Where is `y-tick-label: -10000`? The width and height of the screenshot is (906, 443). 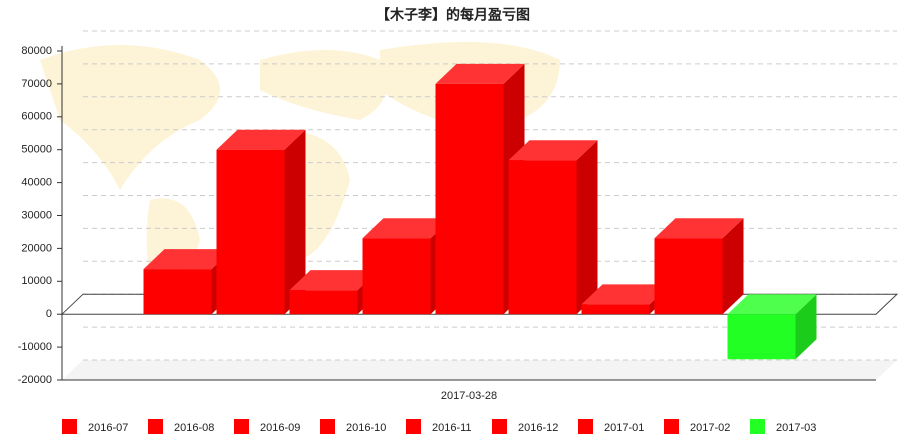
y-tick-label: -10000 is located at coordinates (35, 347).